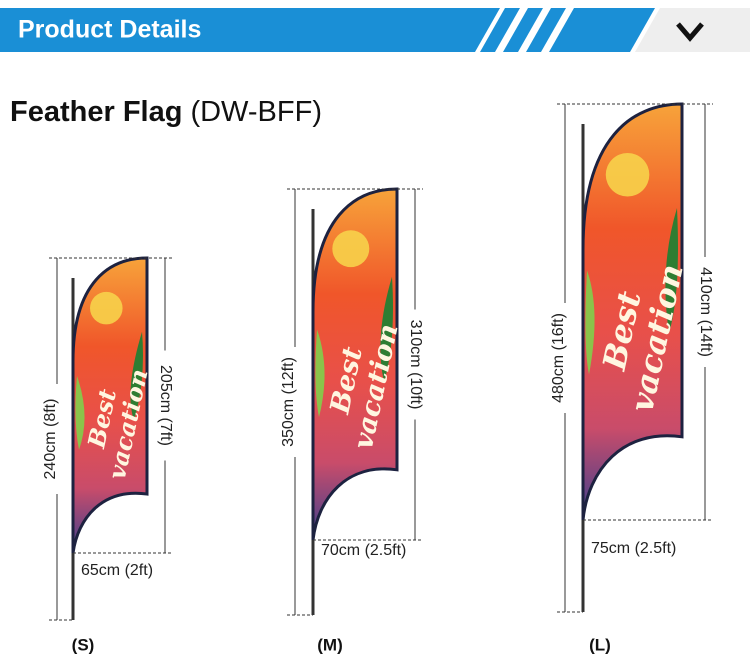  Describe the element at coordinates (96, 112) in the screenshot. I see `product-name: Feather Flag` at that location.